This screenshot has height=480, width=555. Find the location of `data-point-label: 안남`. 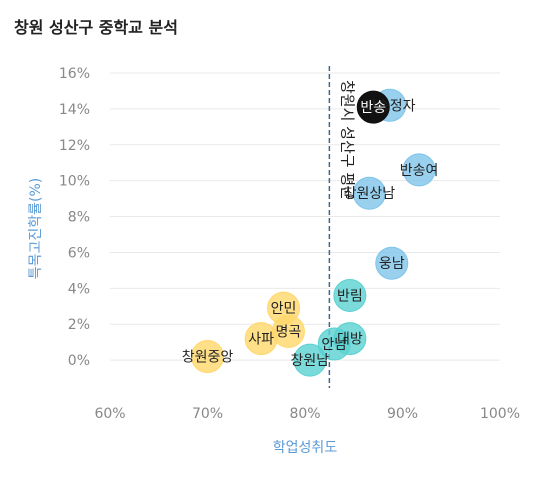

data-point-label: 안남 is located at coordinates (334, 345).